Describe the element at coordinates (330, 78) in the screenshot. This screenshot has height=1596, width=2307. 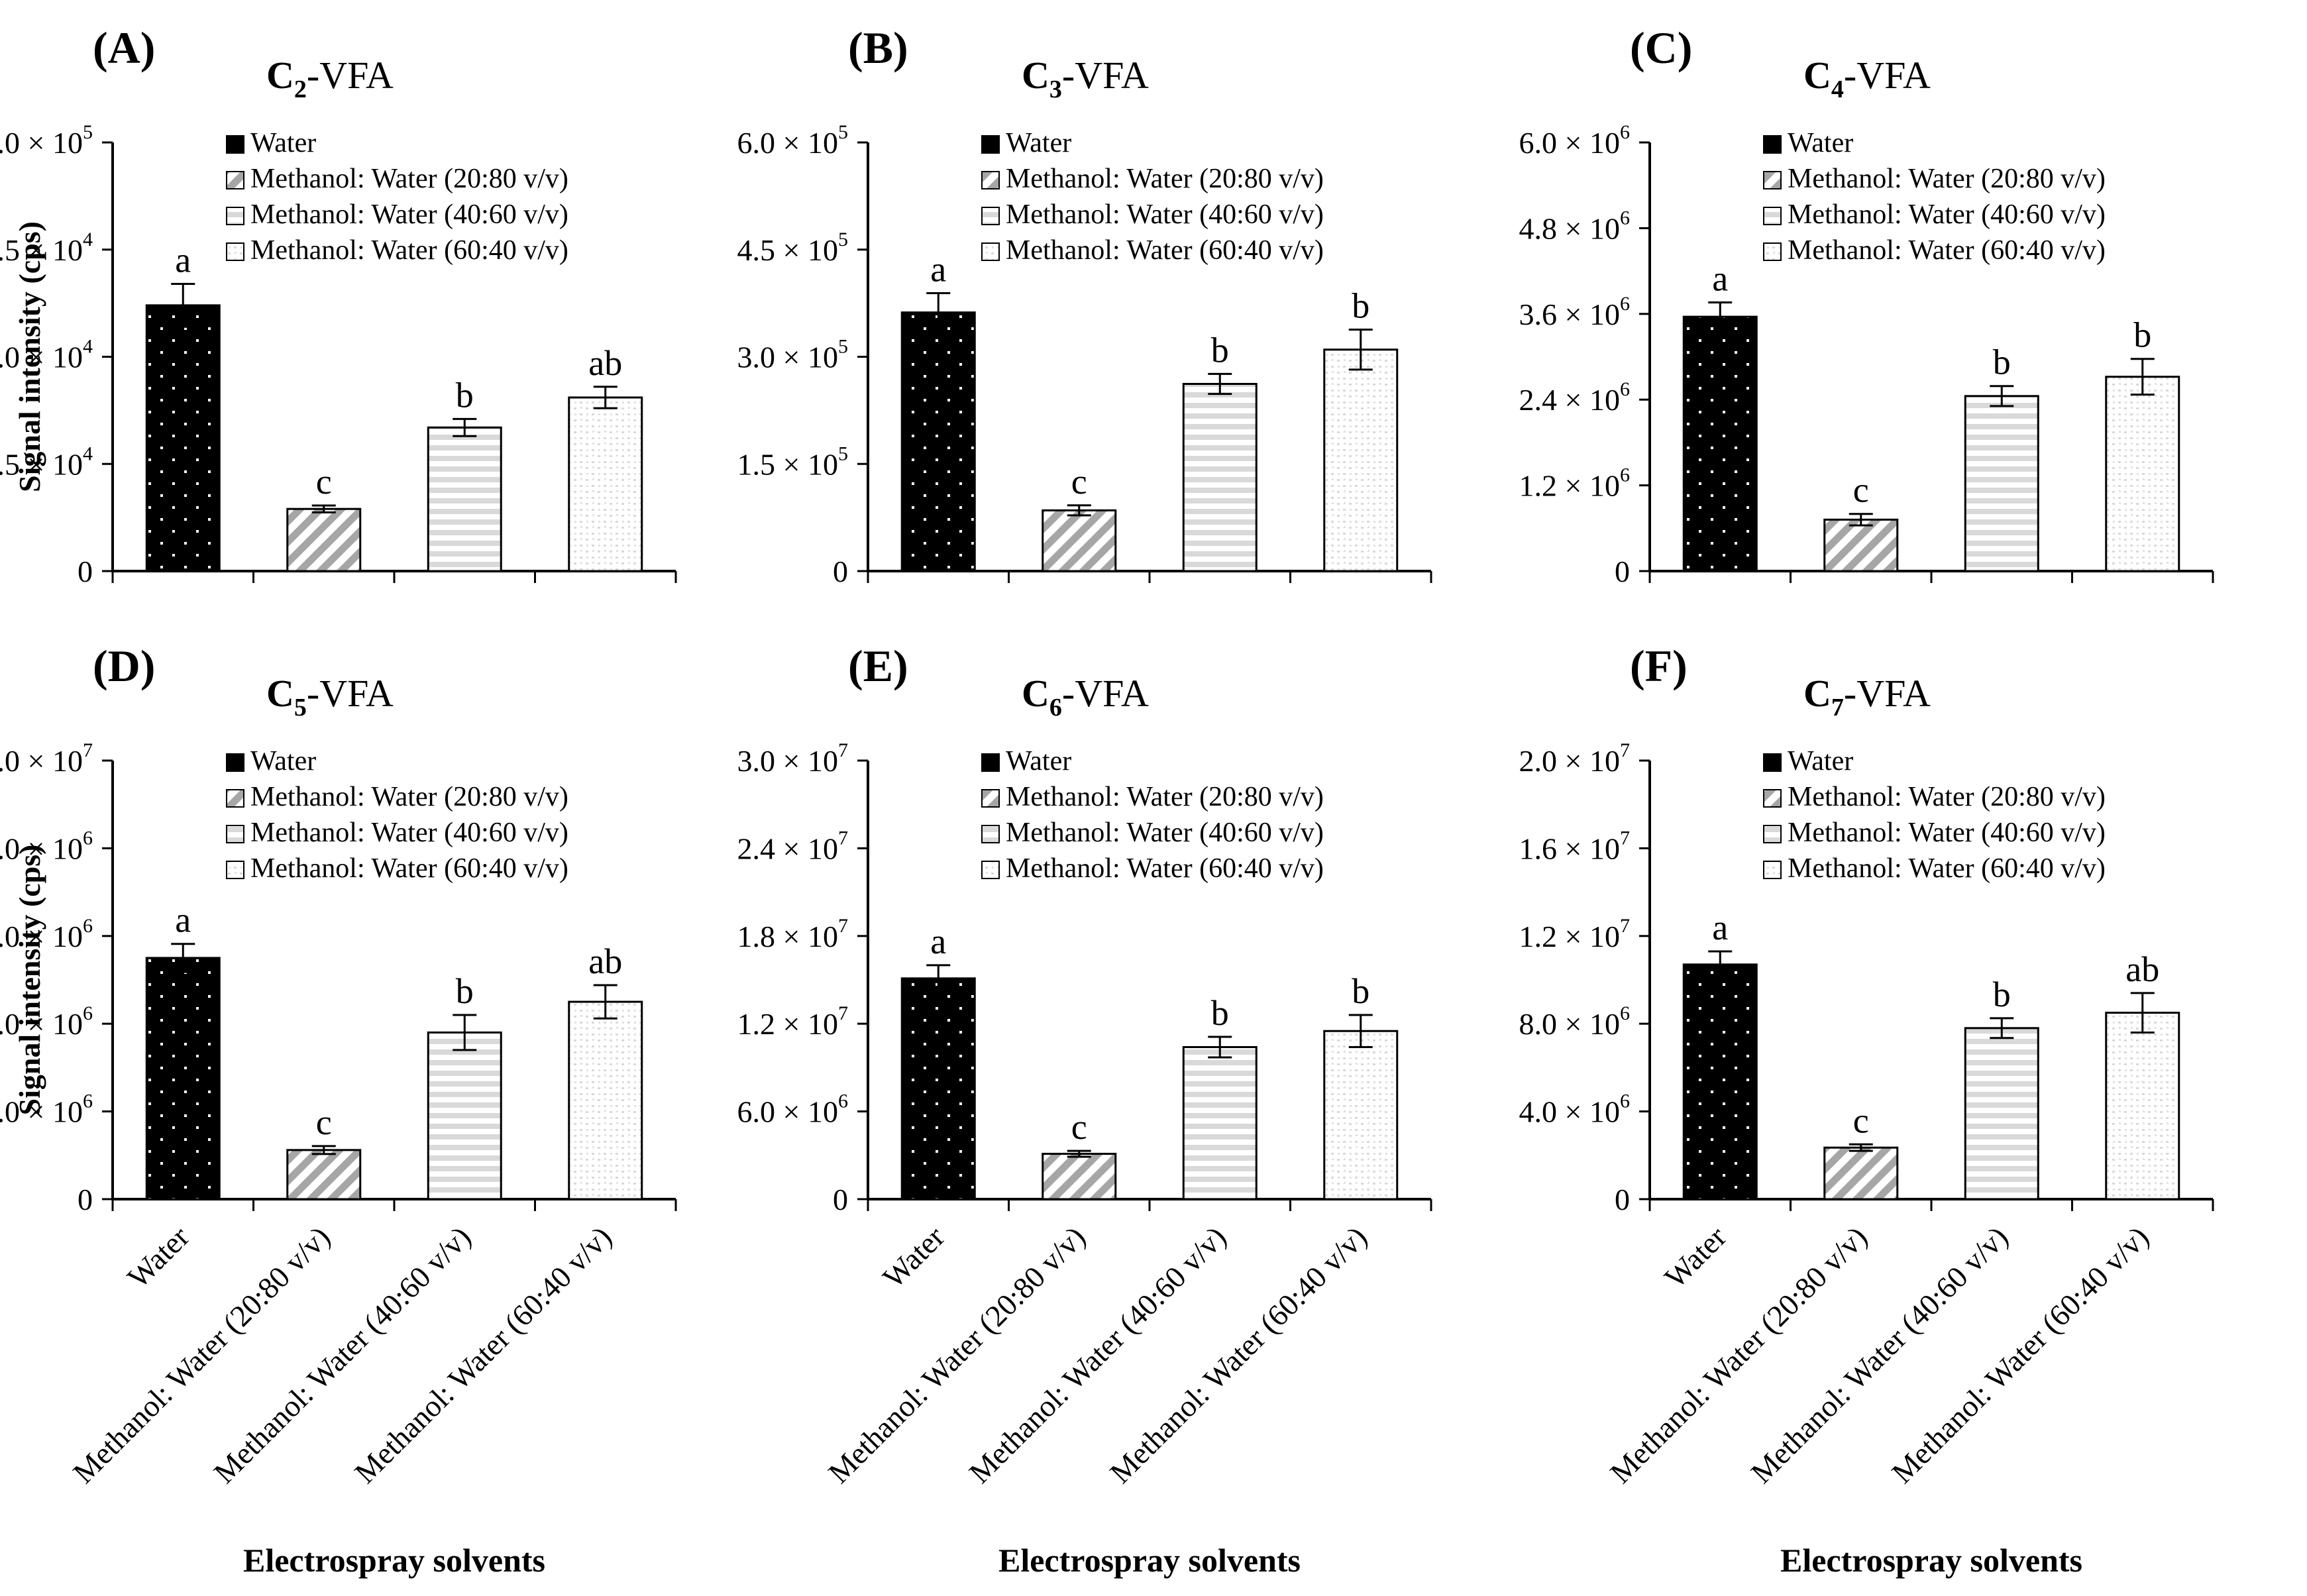
I see `panel-title: C2-VFA` at that location.